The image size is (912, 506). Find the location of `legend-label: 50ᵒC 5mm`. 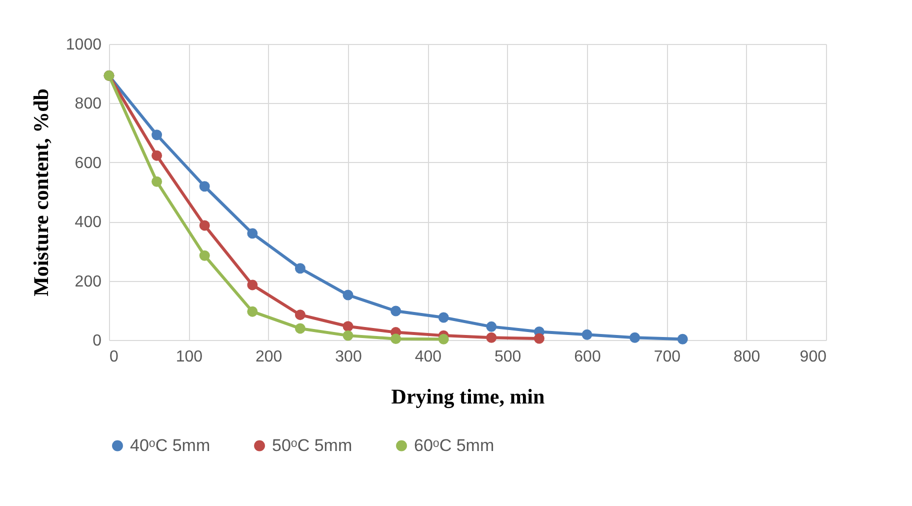

legend-label: 50ᵒC 5mm is located at coordinates (312, 445).